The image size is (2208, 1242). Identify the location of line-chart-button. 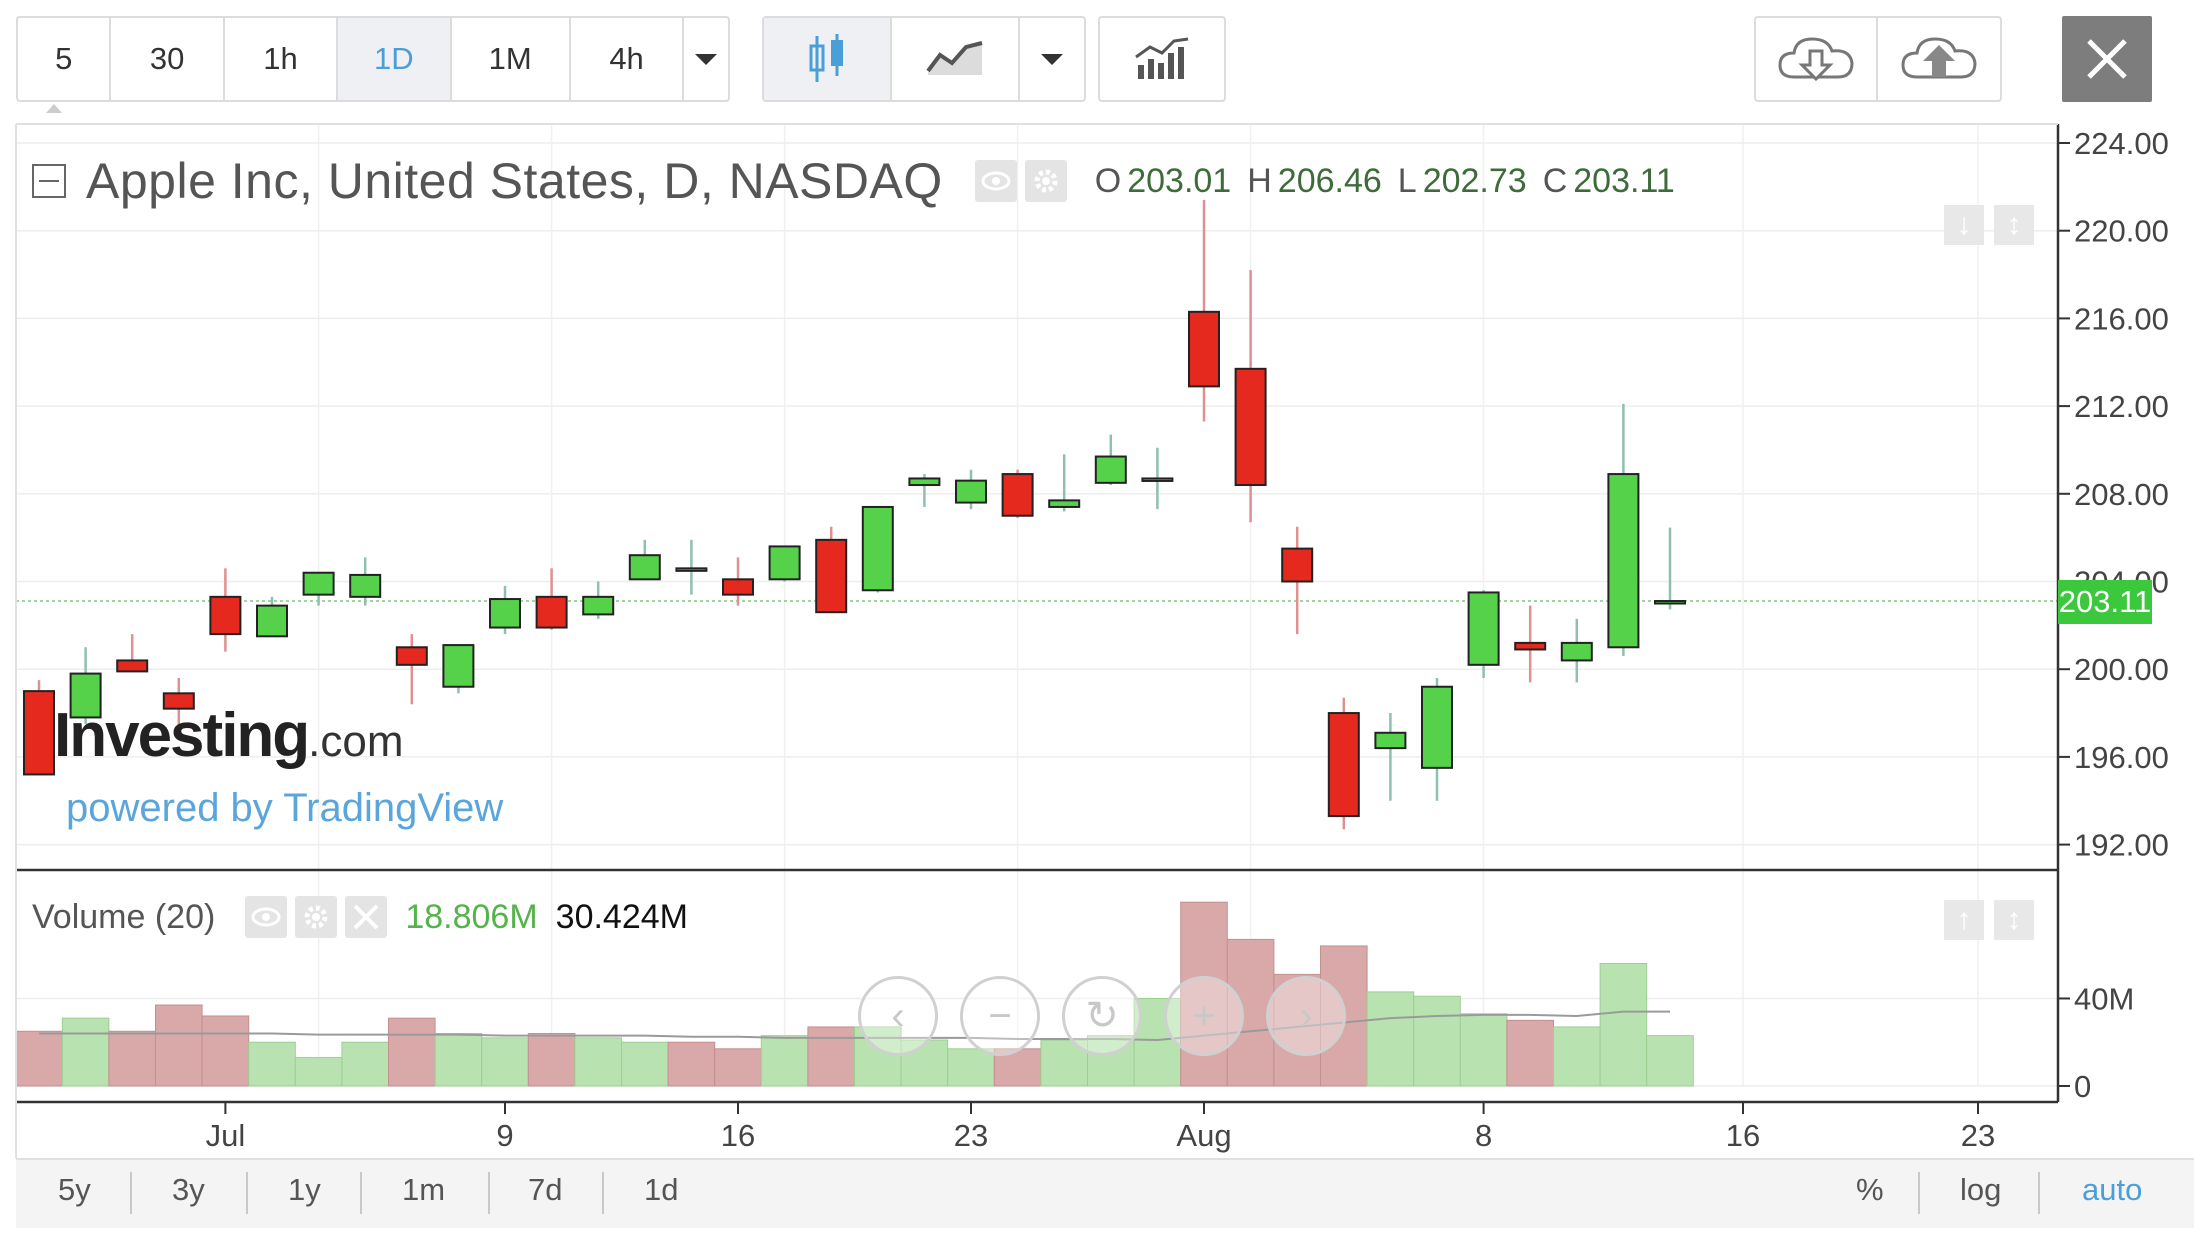
(956, 59).